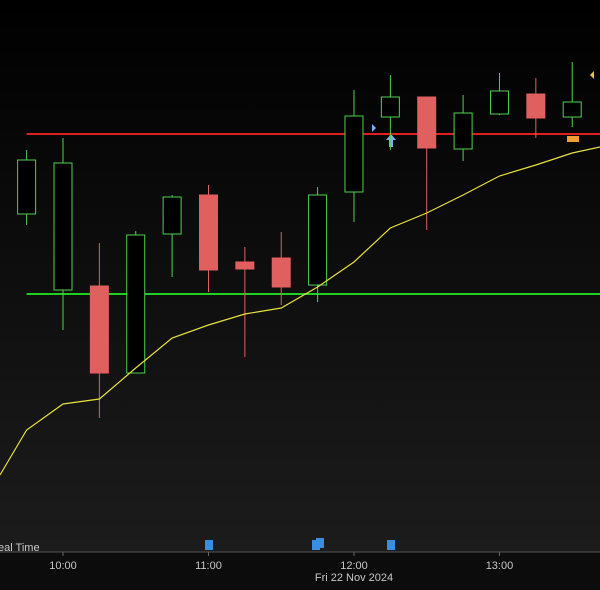 The height and width of the screenshot is (590, 600). Describe the element at coordinates (391, 140) in the screenshot. I see `arrow-icon` at that location.